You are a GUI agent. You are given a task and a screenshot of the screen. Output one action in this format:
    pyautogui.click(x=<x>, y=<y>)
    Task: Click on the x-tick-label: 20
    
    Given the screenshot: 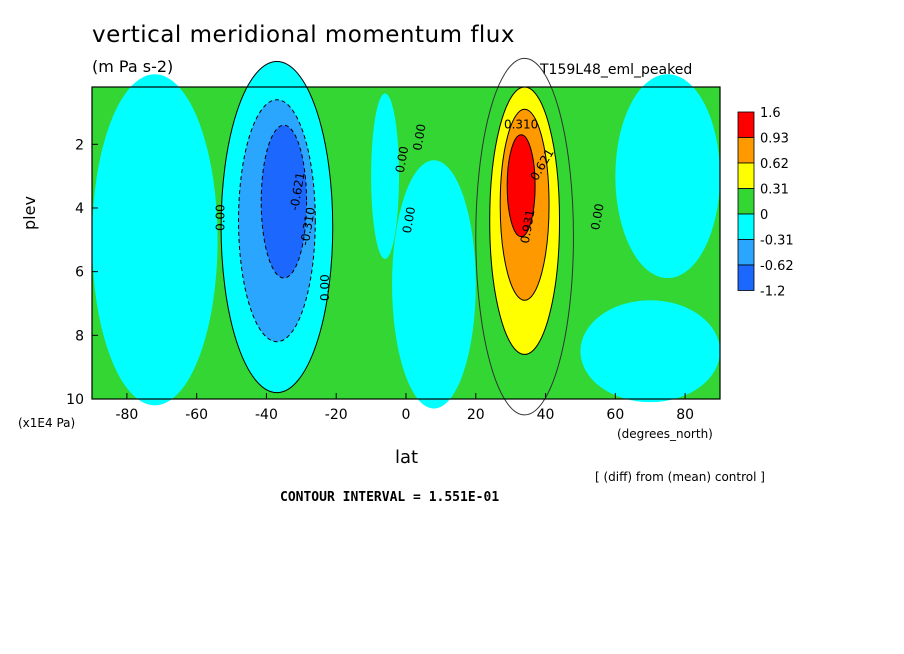 What is the action you would take?
    pyautogui.click(x=476, y=415)
    